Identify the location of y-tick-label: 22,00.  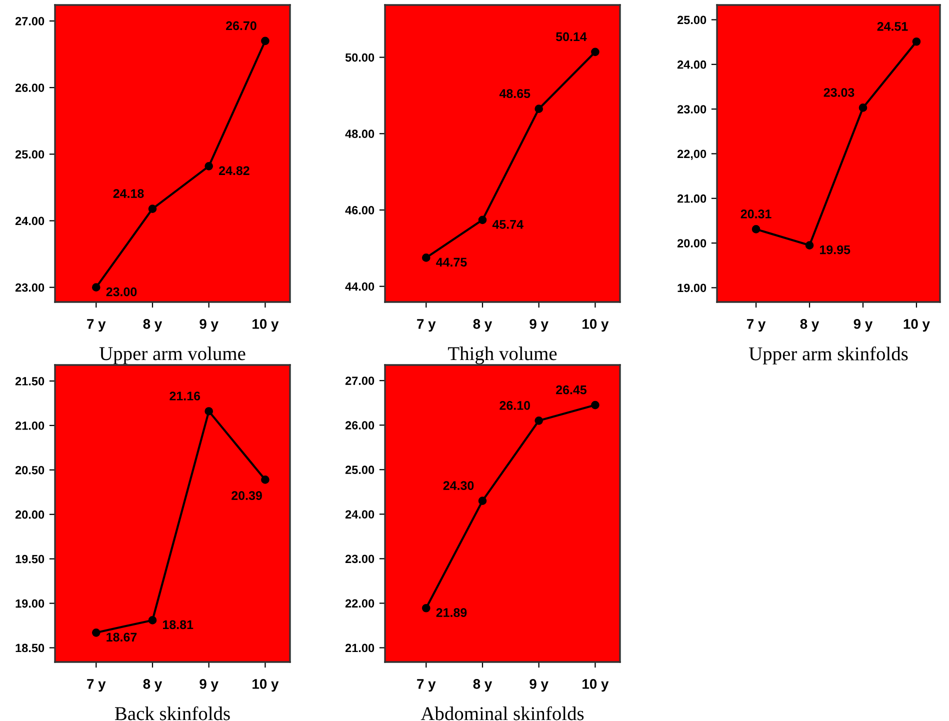
(691, 155).